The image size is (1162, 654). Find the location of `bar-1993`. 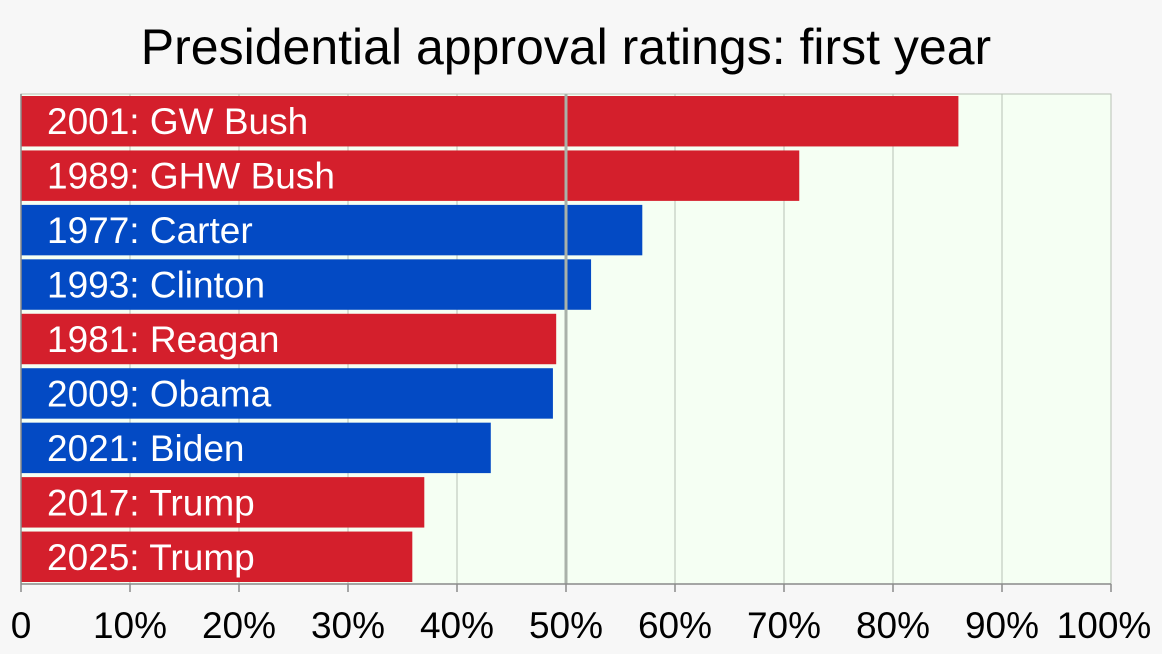

bar-1993 is located at coordinates (306, 284).